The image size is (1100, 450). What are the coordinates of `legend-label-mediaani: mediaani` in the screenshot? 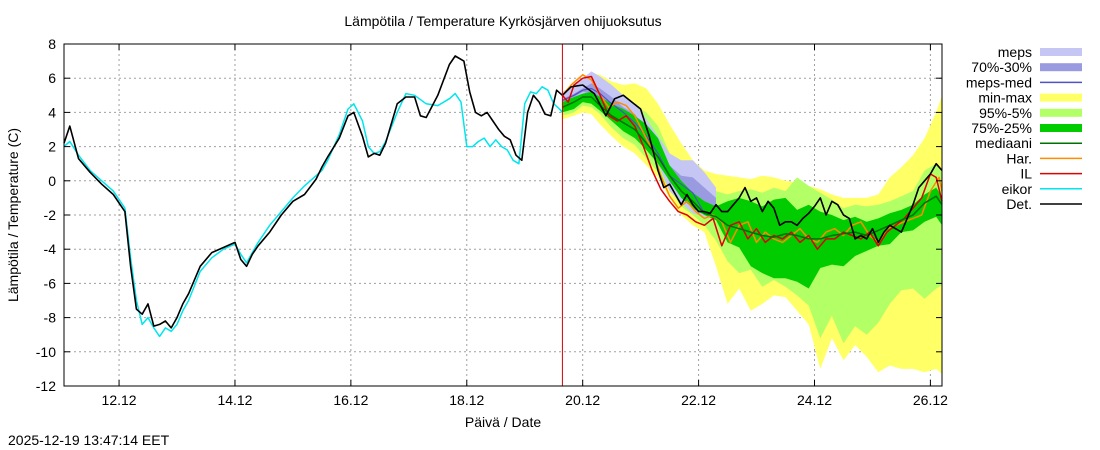 It's located at (1003, 143).